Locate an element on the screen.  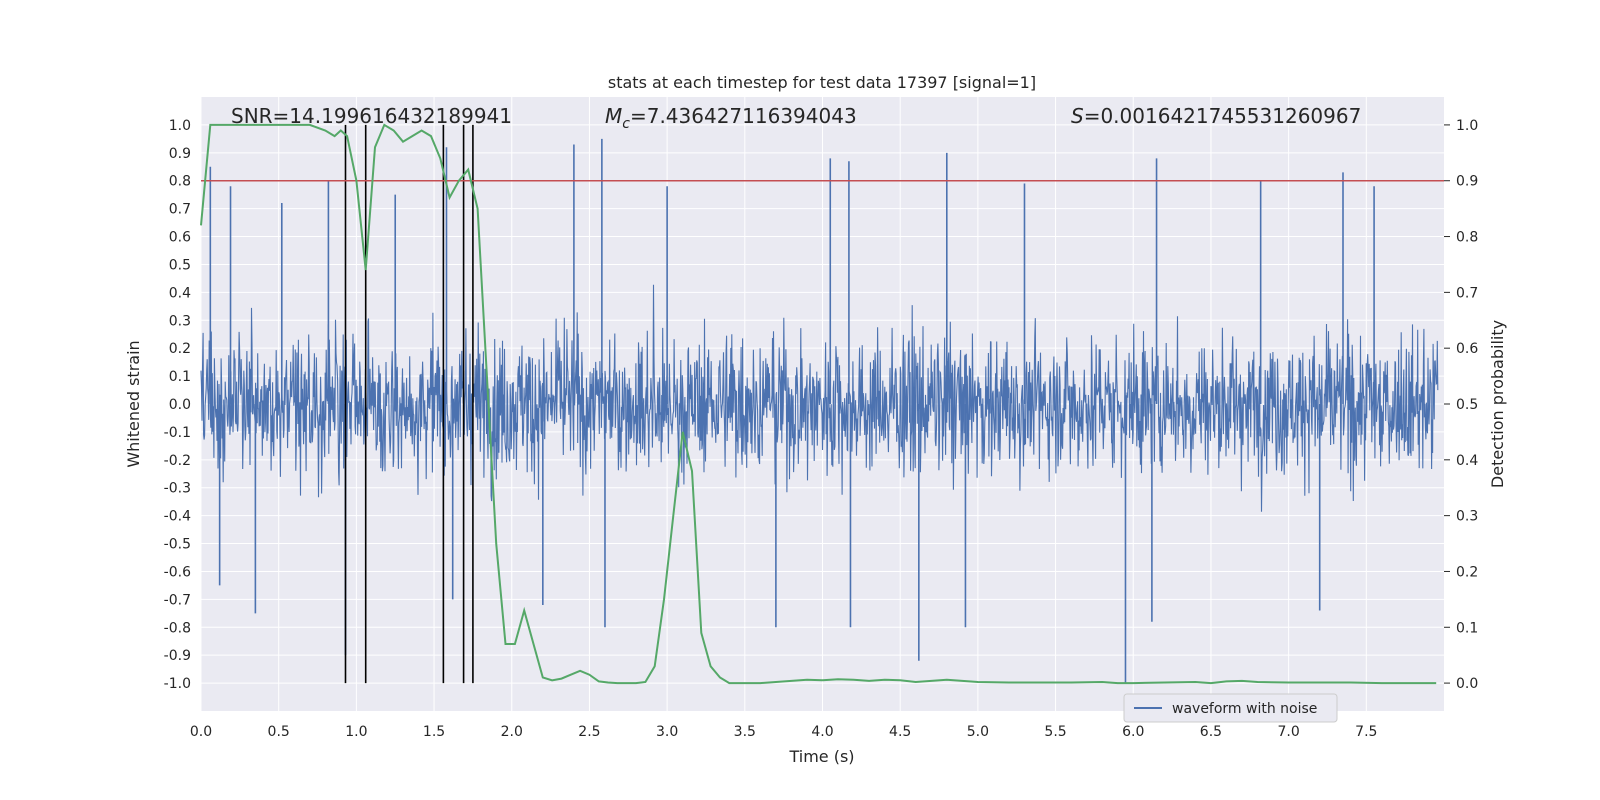
x-tick-label: 1.0 is located at coordinates (356, 732).